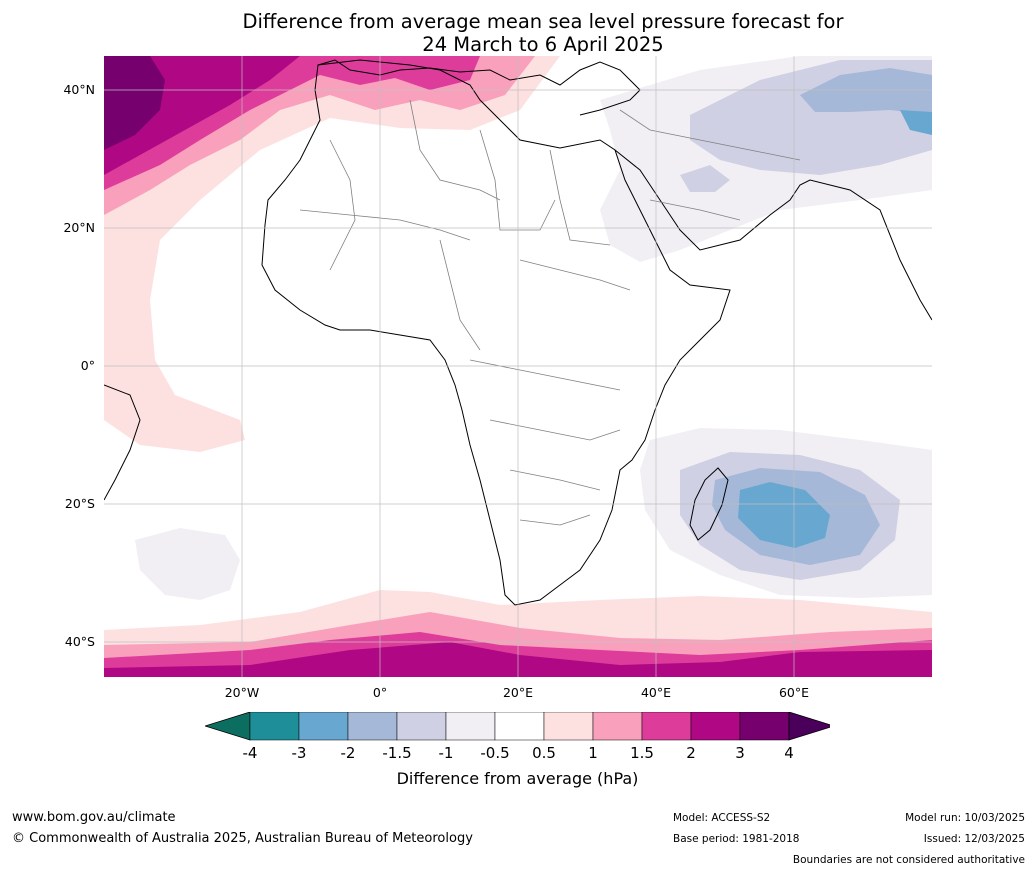  What do you see at coordinates (543, 44) in the screenshot?
I see `title-line-2: 24 March to 6 April 2025` at bounding box center [543, 44].